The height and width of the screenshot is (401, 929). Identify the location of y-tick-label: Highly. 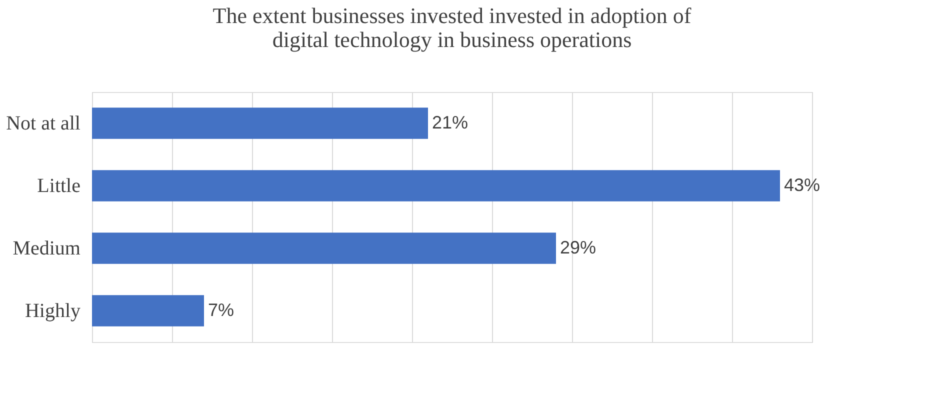
(52, 311).